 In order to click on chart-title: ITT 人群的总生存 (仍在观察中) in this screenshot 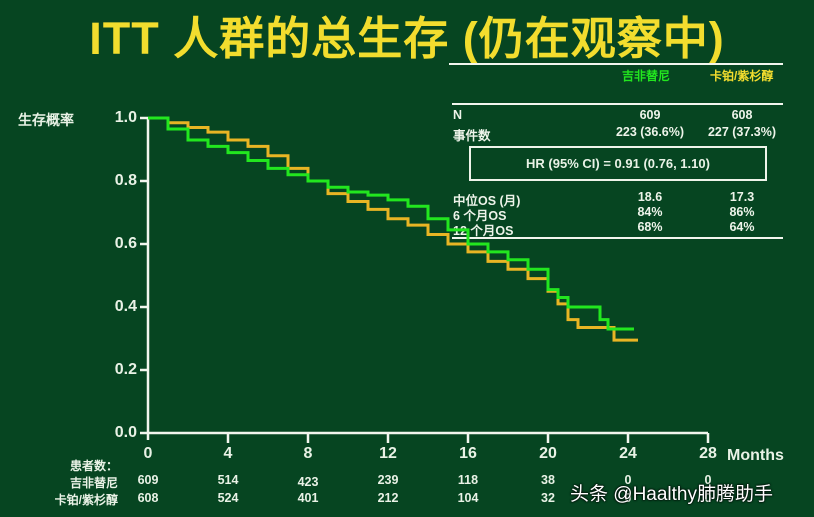, I will do `click(407, 38)`.